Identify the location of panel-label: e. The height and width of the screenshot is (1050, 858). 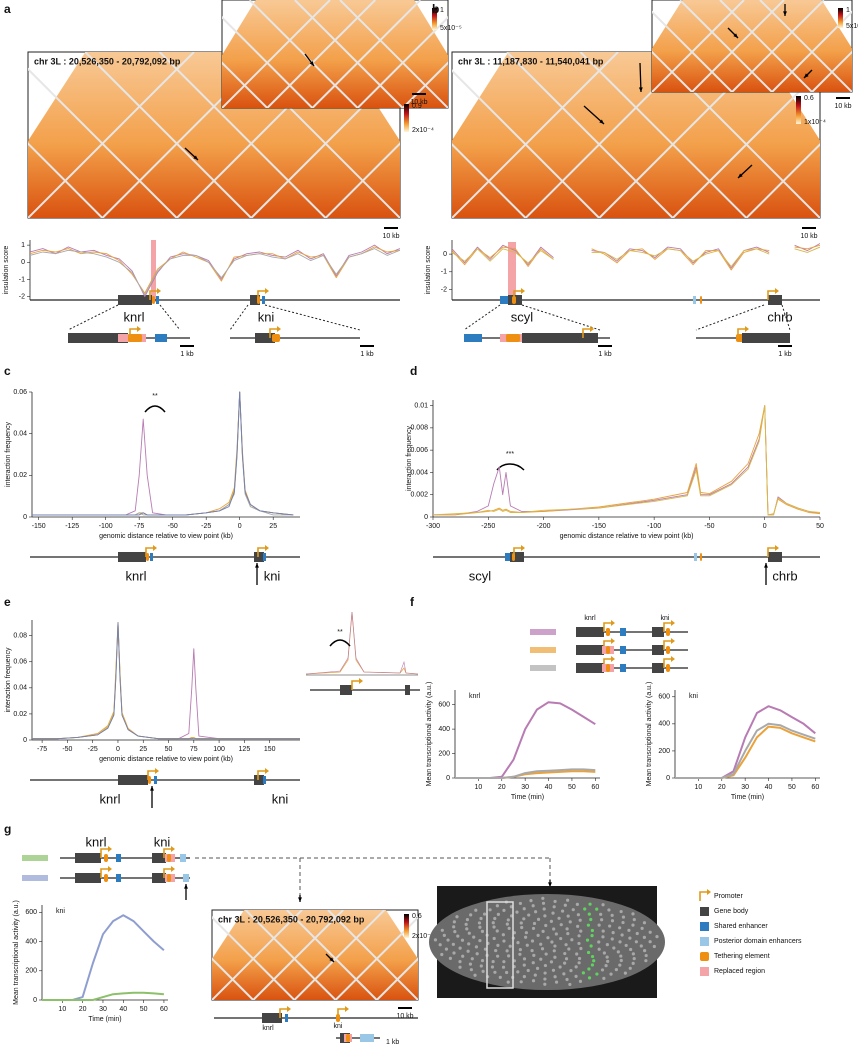
(7, 602).